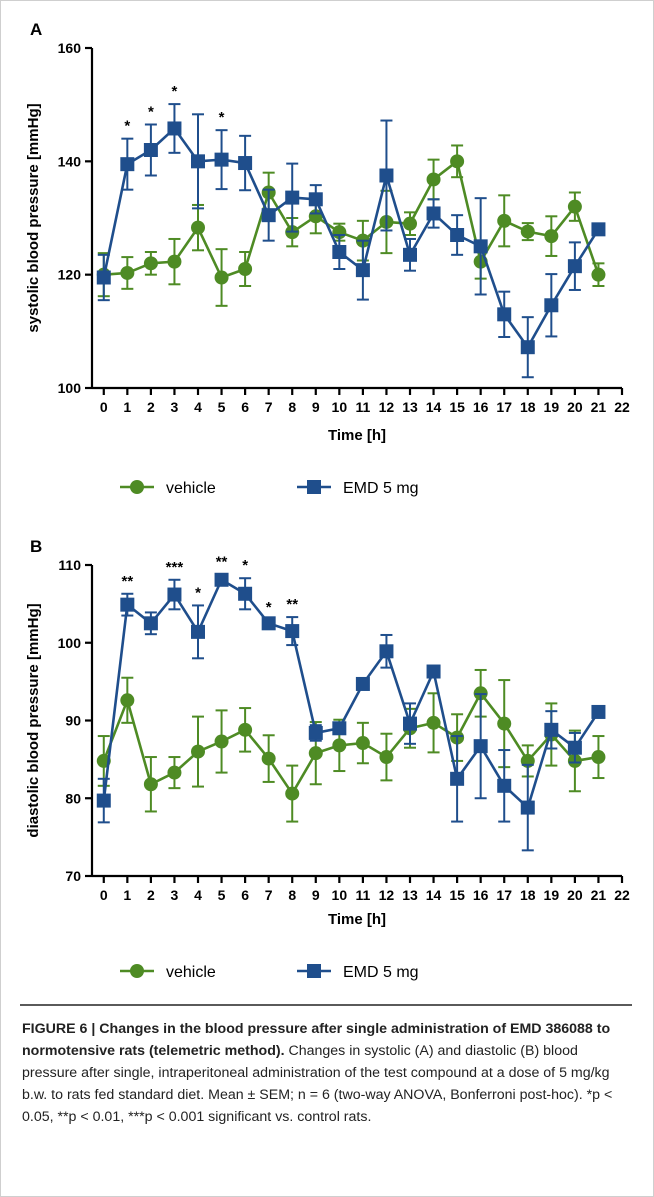 This screenshot has width=654, height=1197. What do you see at coordinates (314, 487) in the screenshot?
I see `panel-a-legend-emd-marker` at bounding box center [314, 487].